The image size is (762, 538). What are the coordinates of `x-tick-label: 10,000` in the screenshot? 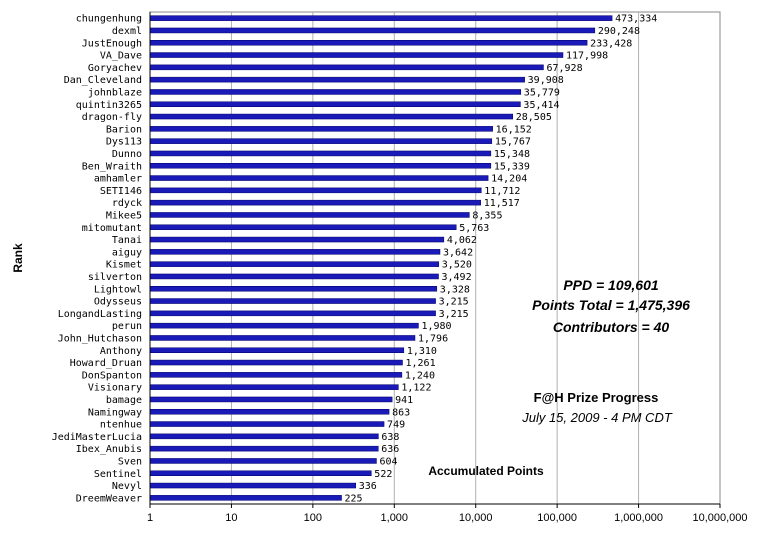 It's located at (476, 518).